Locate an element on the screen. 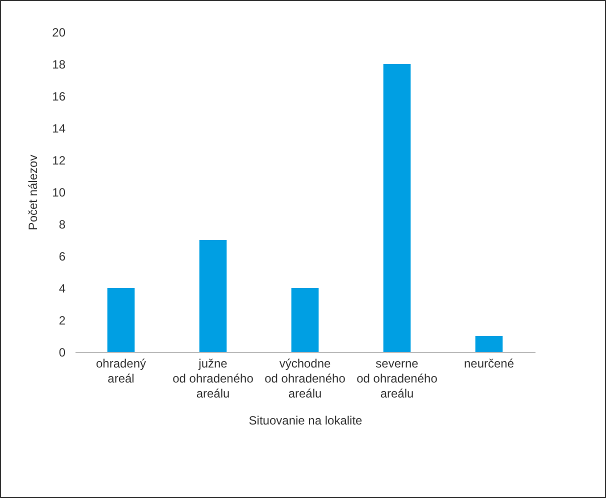  y-tick-label: 6 is located at coordinates (62, 257).